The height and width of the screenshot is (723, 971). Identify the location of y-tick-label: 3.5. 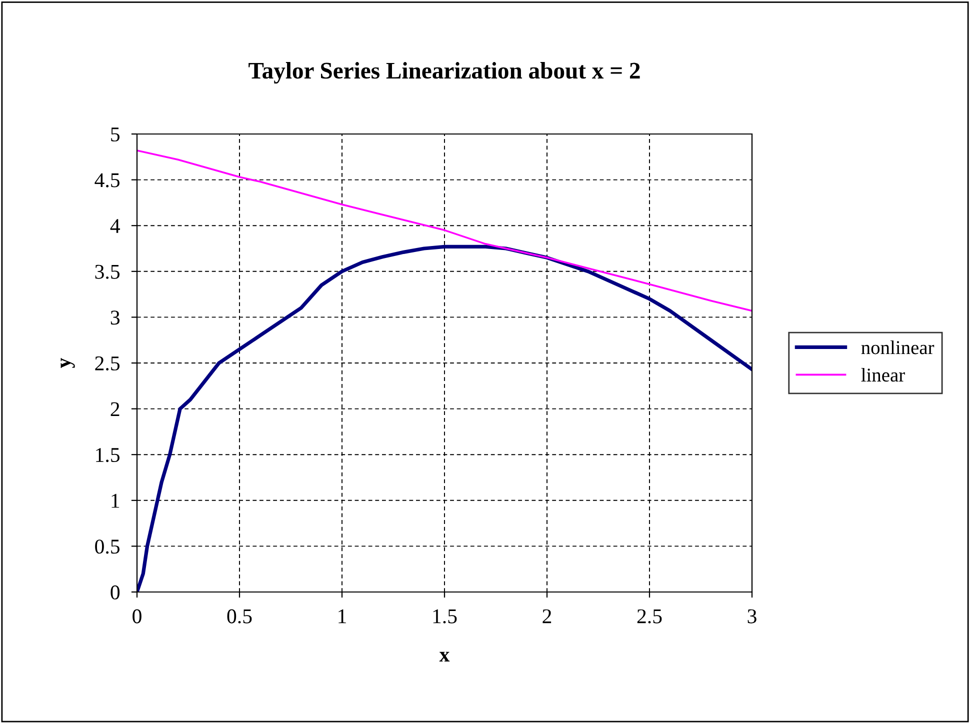
(107, 271).